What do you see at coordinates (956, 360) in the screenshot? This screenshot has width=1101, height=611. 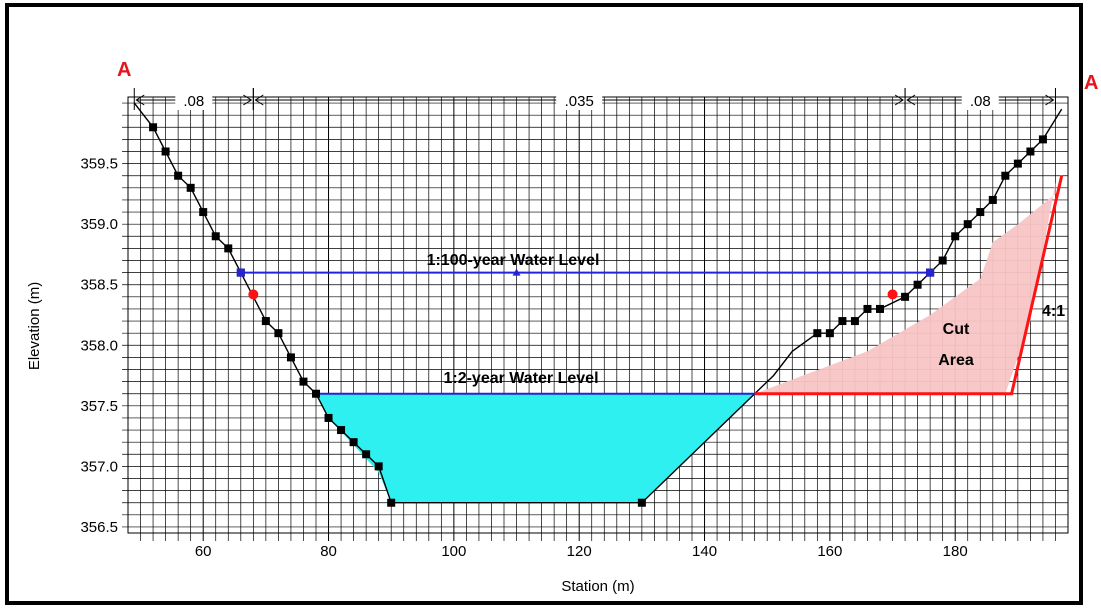 I see `cut-area-label-line2: Area` at bounding box center [956, 360].